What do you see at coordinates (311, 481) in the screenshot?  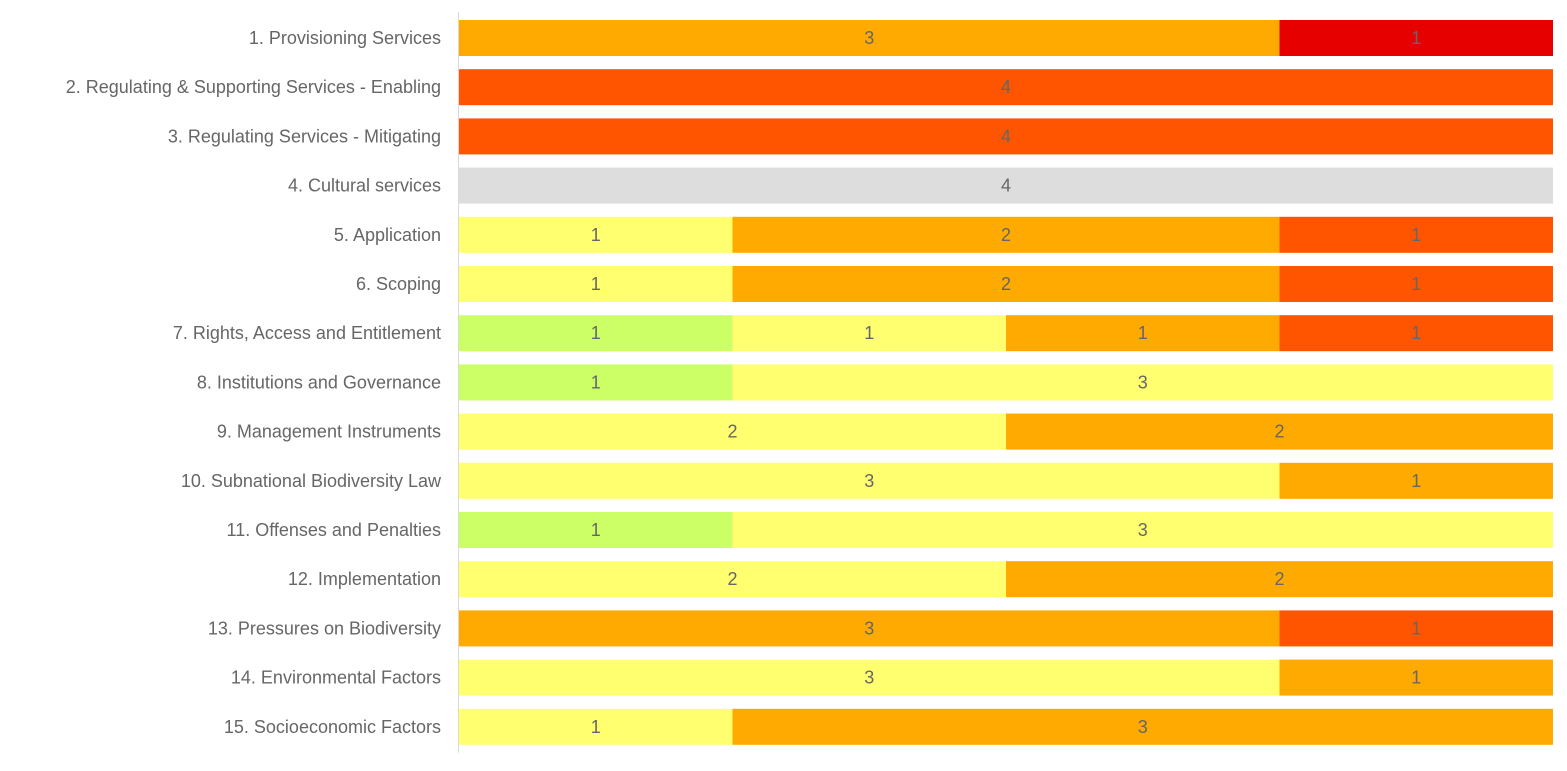 I see `category-label: 10. Subnational Biodiversity Law` at bounding box center [311, 481].